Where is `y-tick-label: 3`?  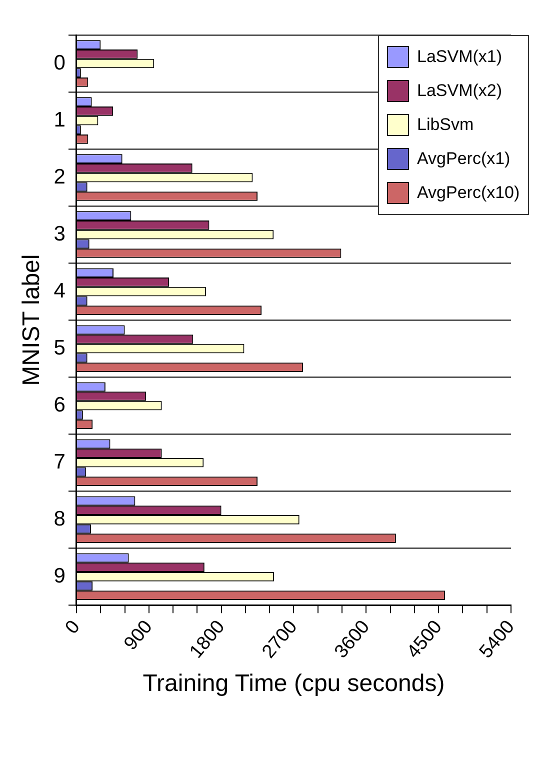 y-tick-label: 3 is located at coordinates (60, 234).